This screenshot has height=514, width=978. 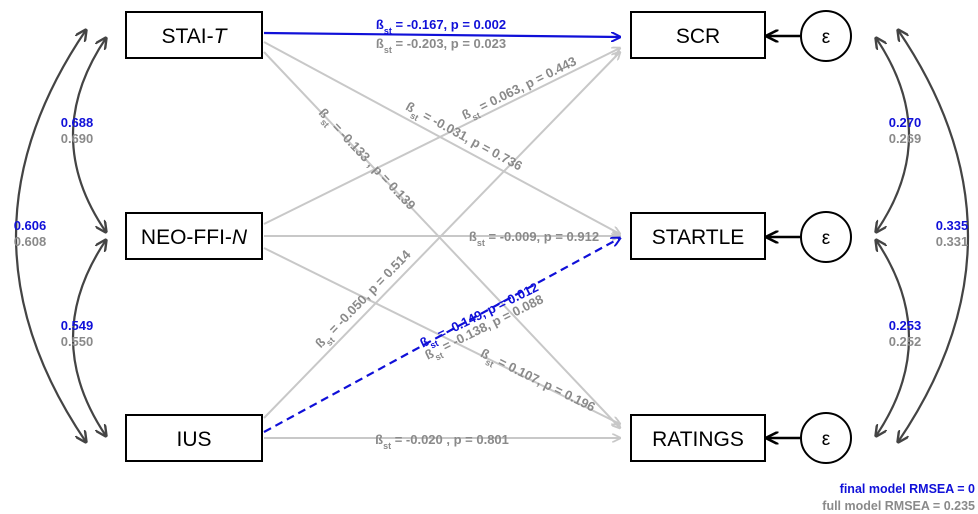 What do you see at coordinates (441, 35) in the screenshot?
I see `path-stai-scr` at bounding box center [441, 35].